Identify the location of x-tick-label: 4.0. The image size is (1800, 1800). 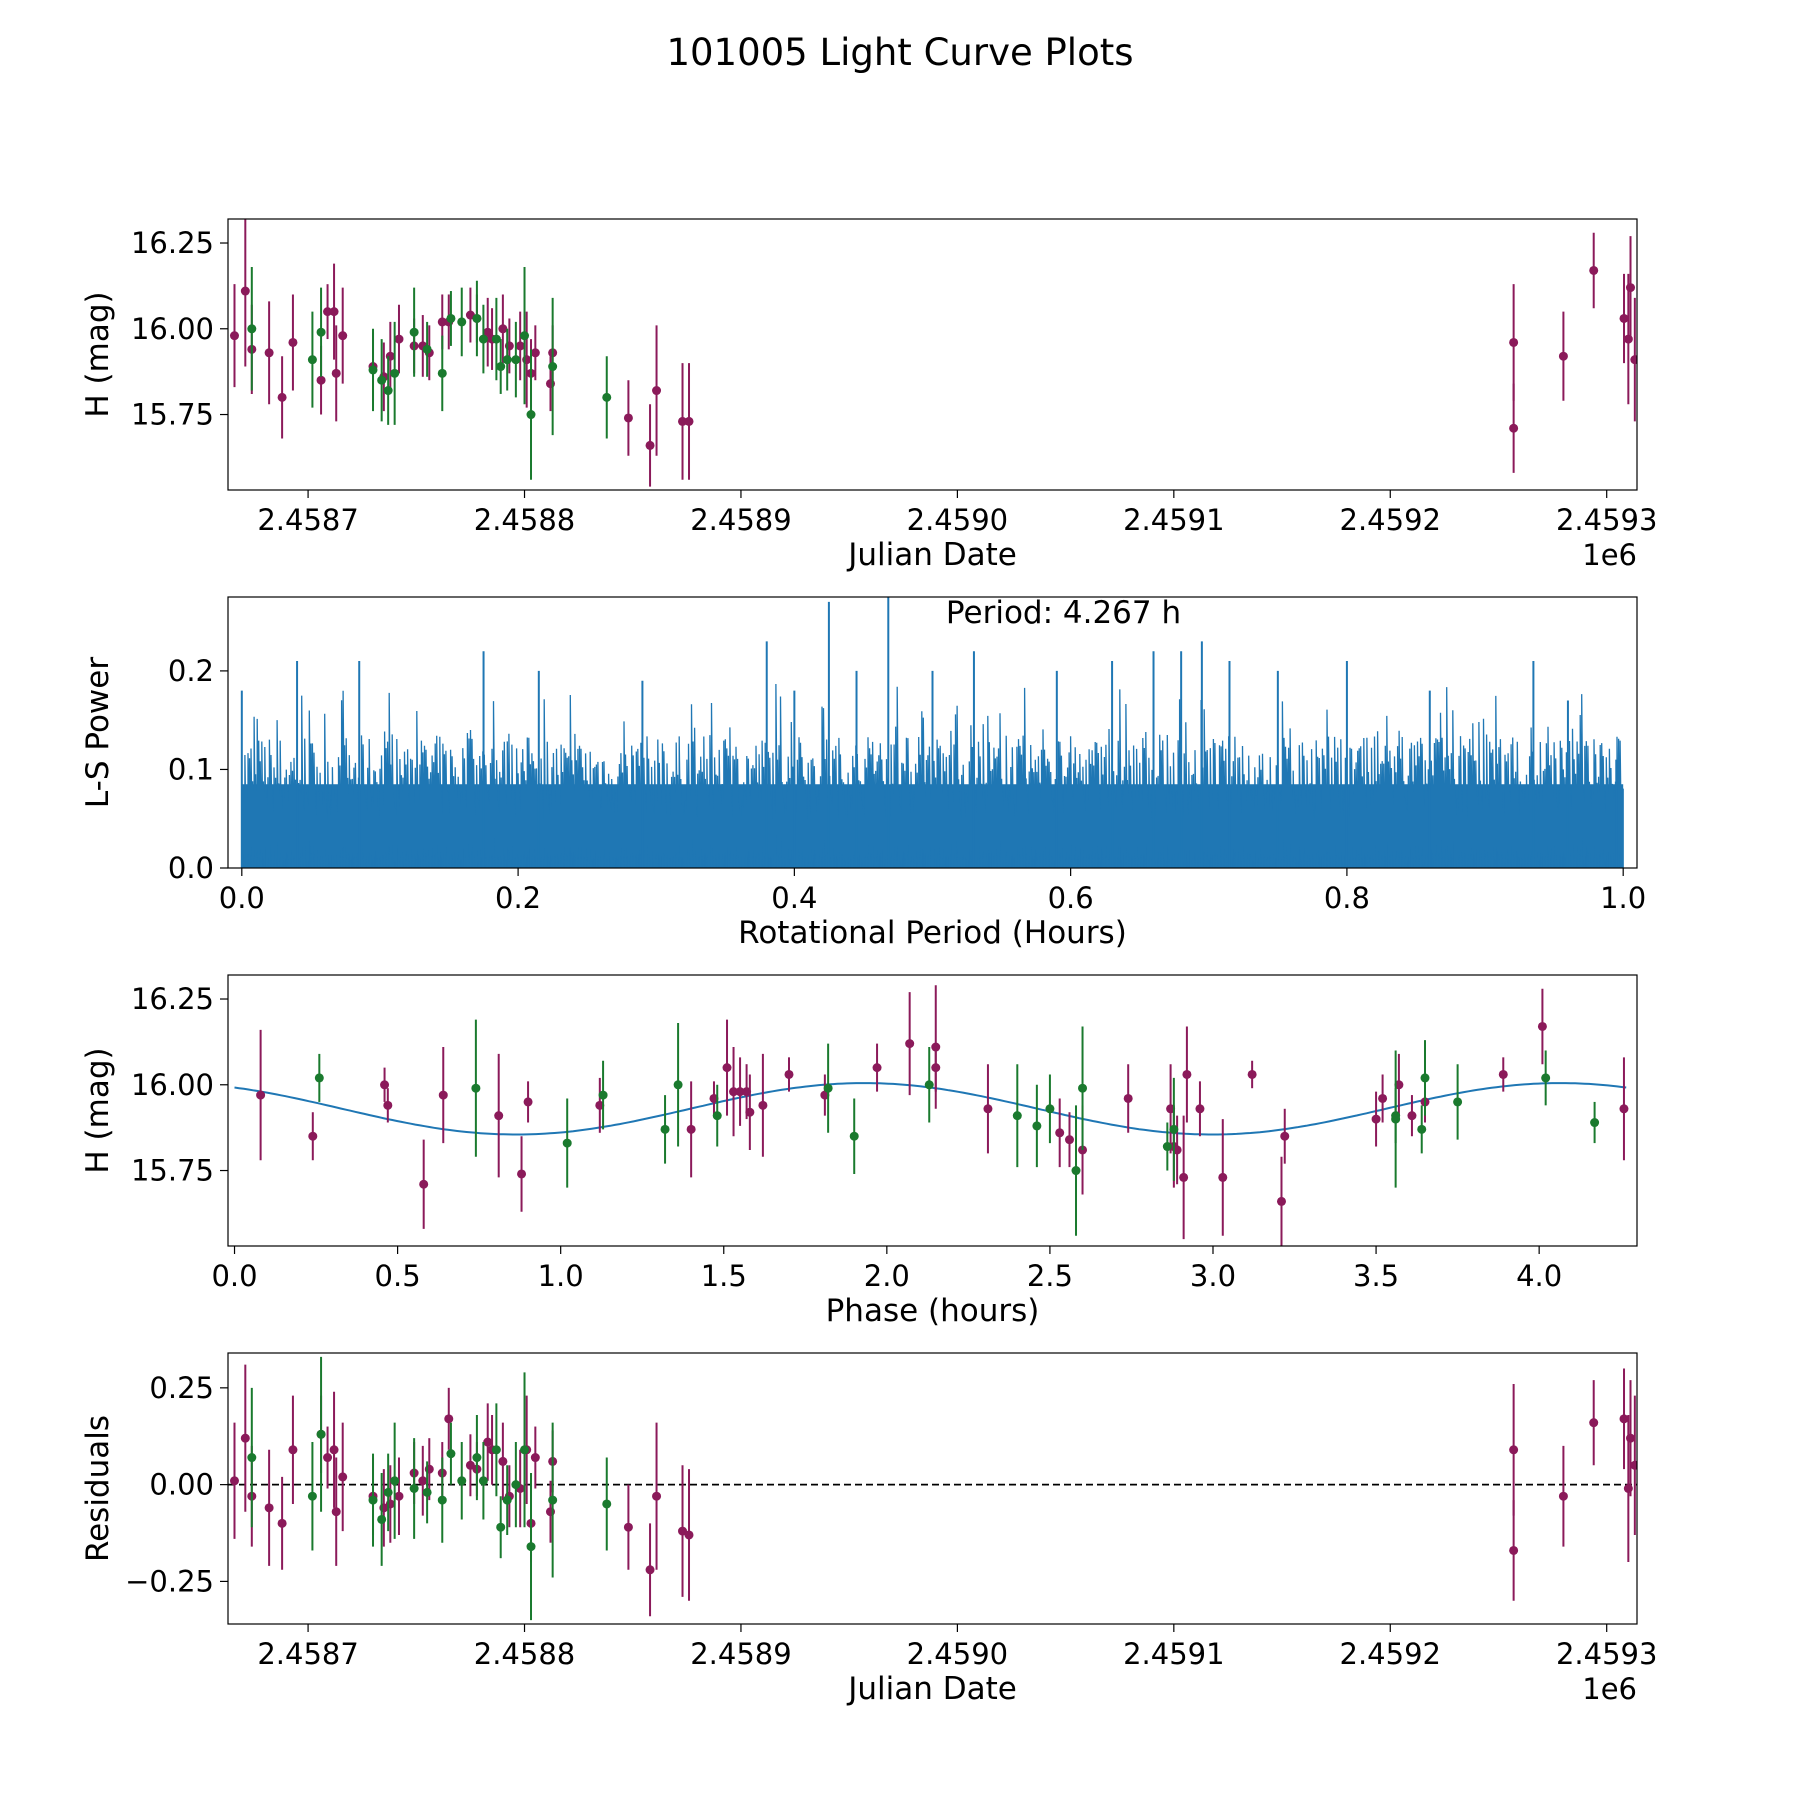
(1539, 1276).